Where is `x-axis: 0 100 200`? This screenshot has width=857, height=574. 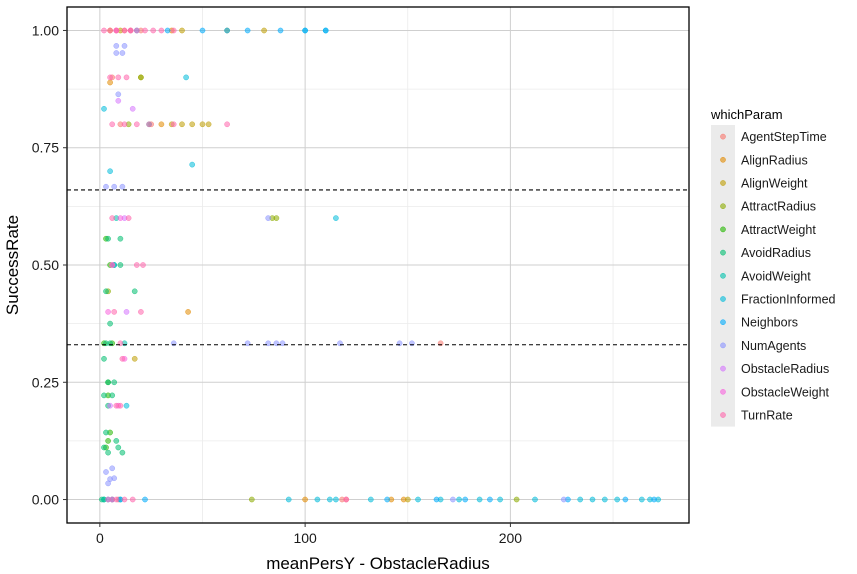
x-axis: 0 100 200 is located at coordinates (309, 534).